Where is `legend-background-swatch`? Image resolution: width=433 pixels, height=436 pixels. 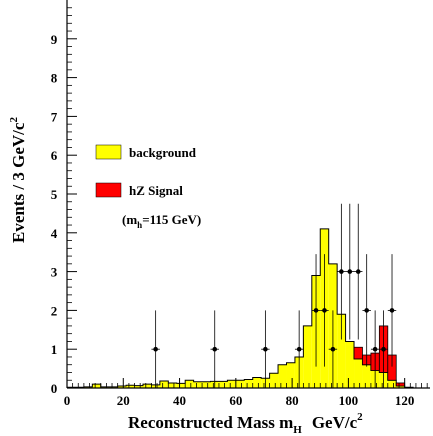 legend-background-swatch is located at coordinates (108, 152).